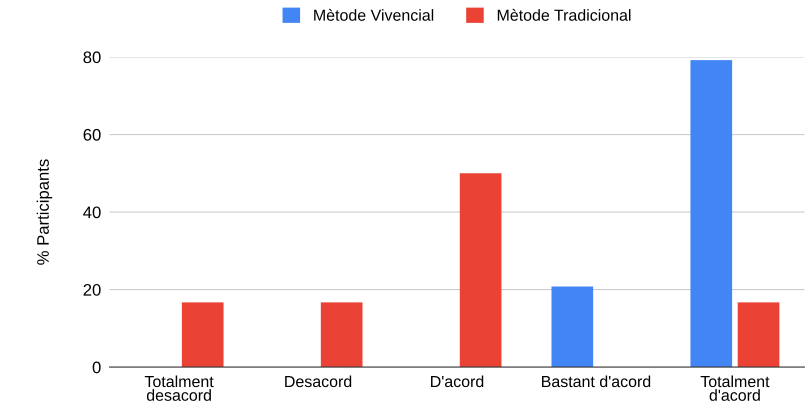 The width and height of the screenshot is (806, 407). I want to click on y-tick-label: 20, so click(92, 290).